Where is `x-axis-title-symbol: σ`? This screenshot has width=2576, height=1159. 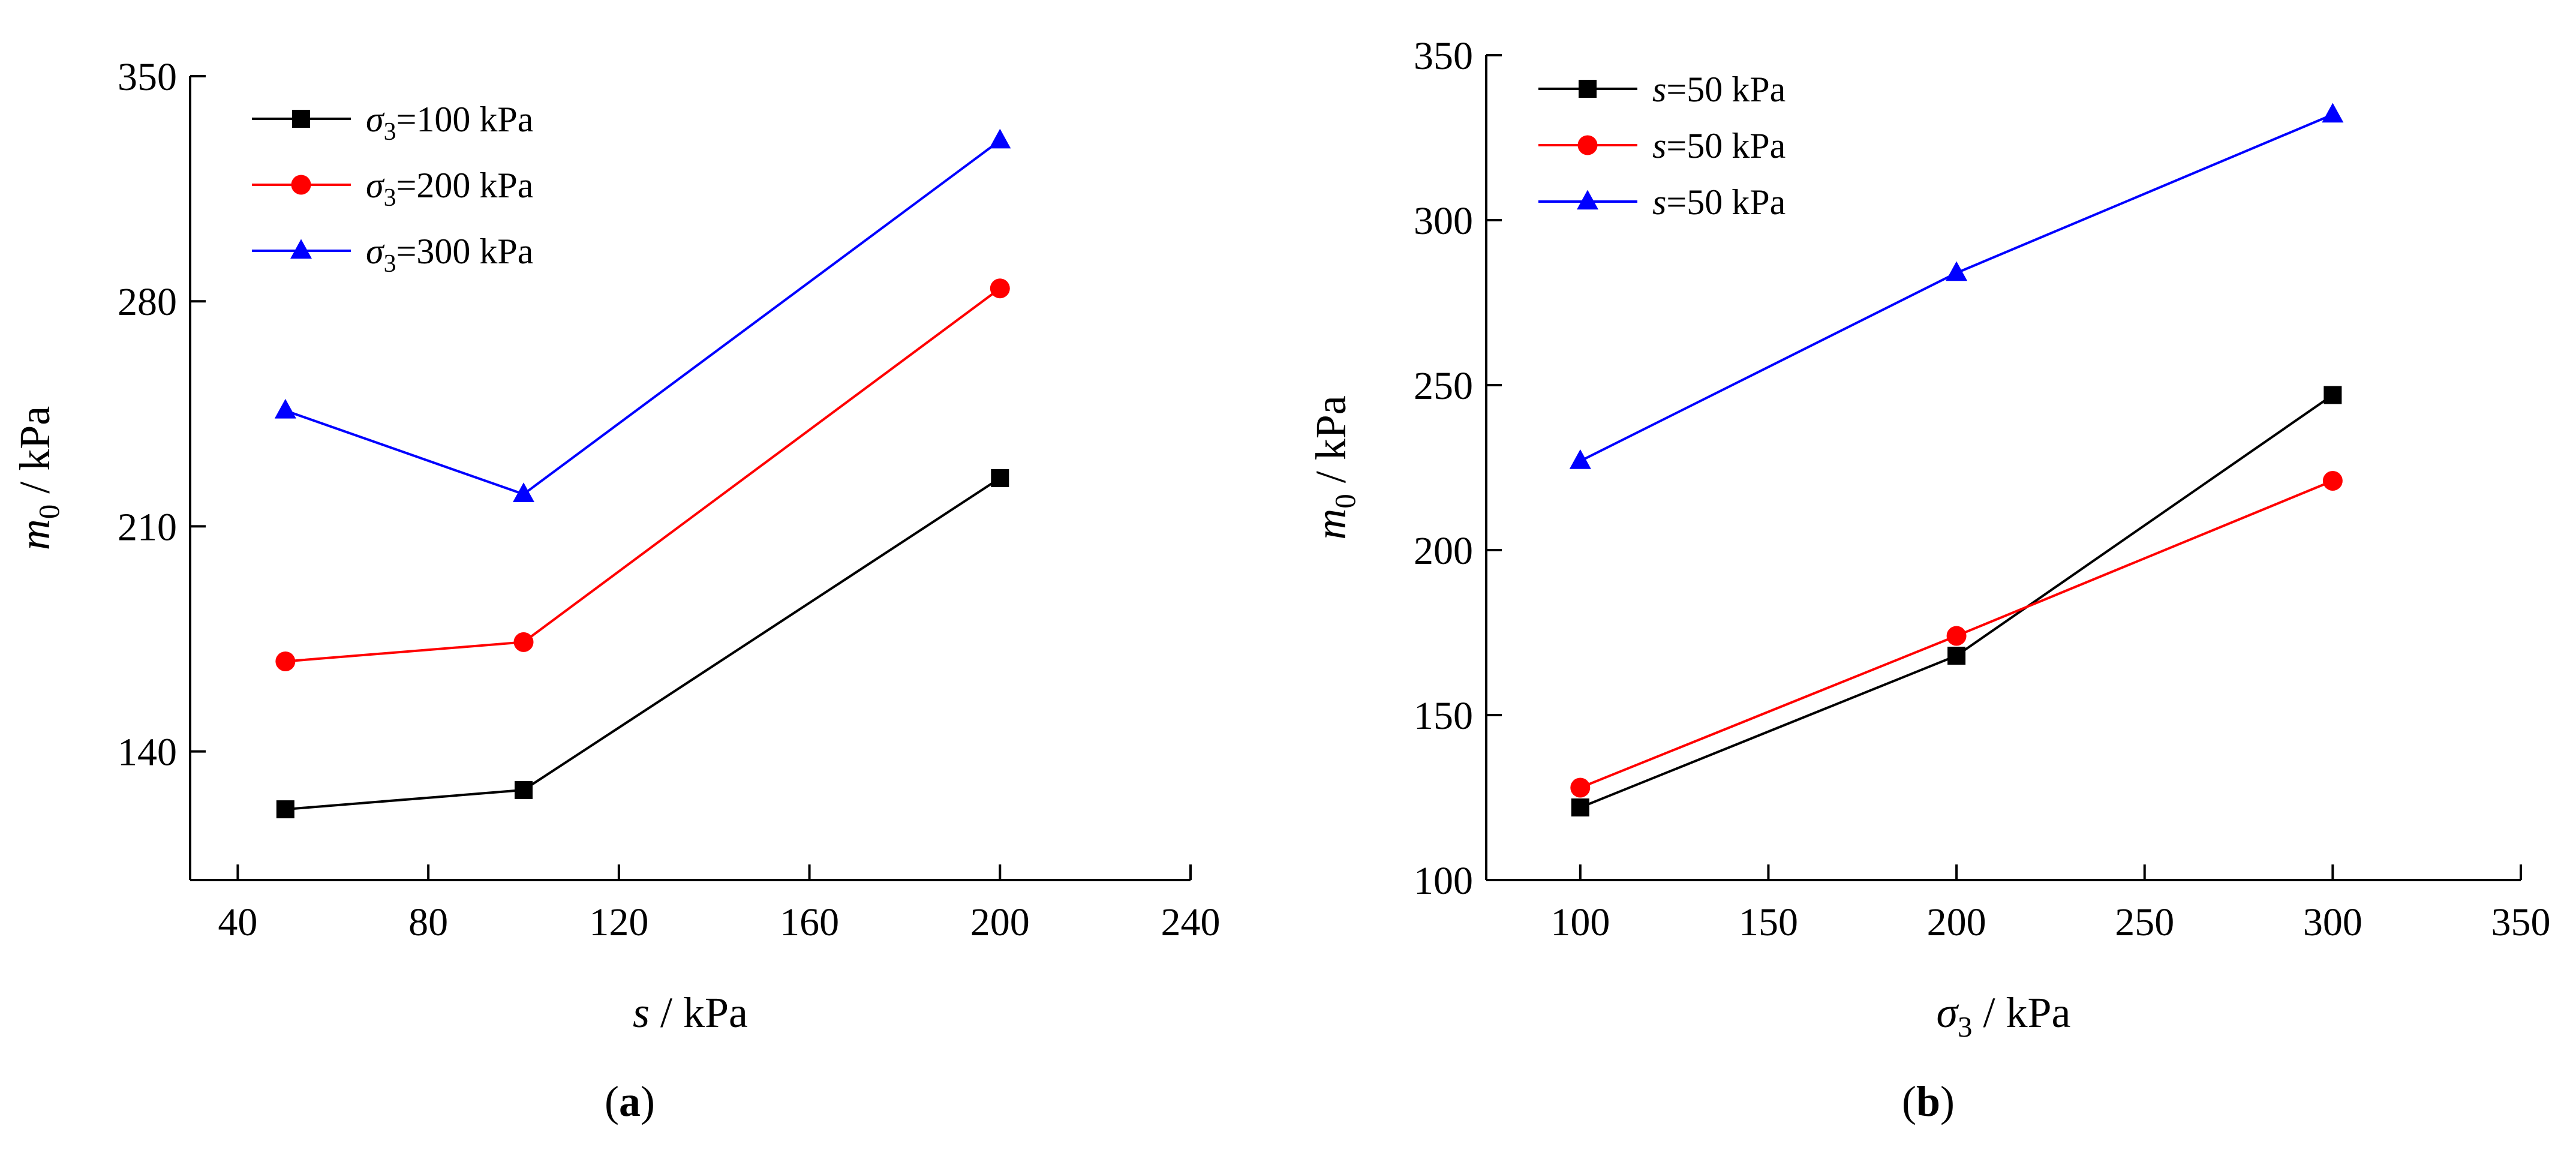
x-axis-title-symbol: σ is located at coordinates (1948, 1013).